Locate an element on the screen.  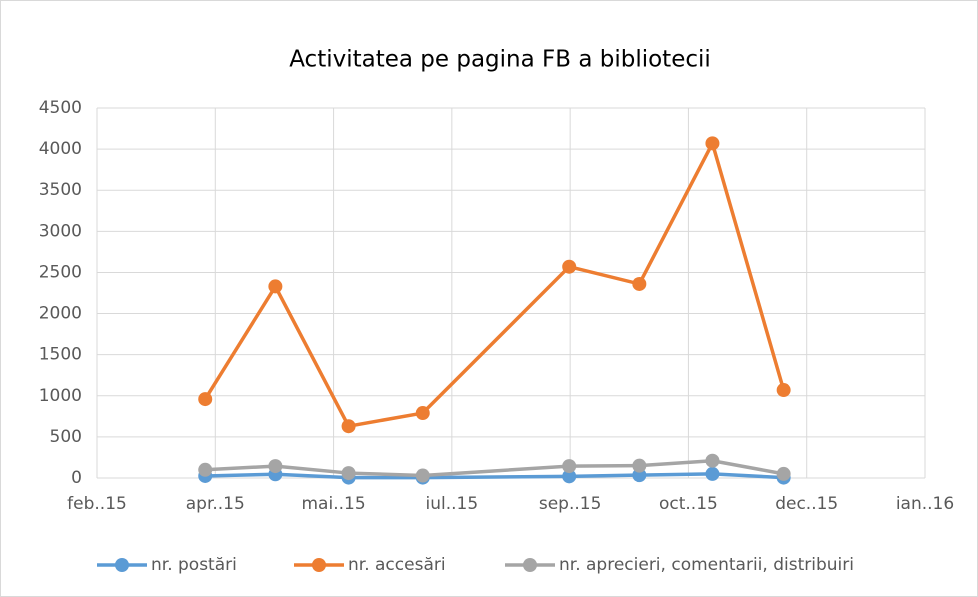
x-tick-label: oct..15 is located at coordinates (688, 504).